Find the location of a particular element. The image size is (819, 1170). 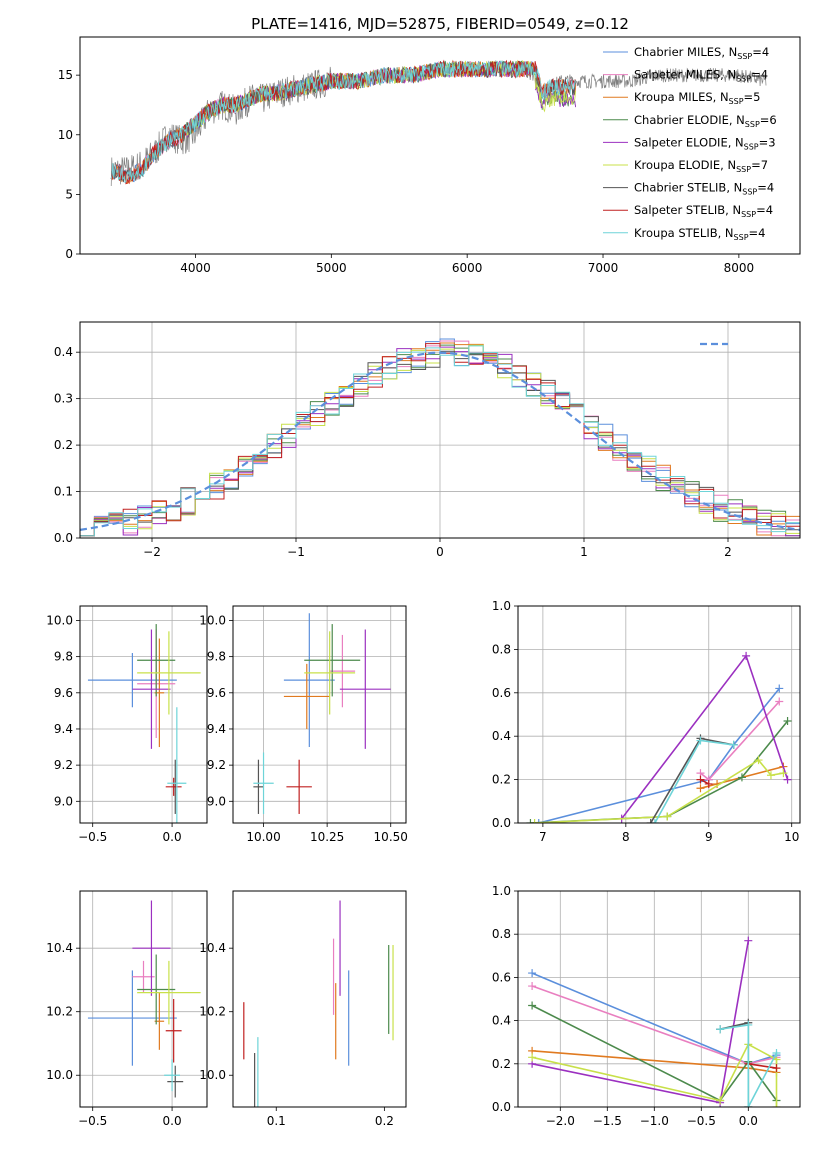

legend-text: Chabrier MILES, N is located at coordinates (685, 52).